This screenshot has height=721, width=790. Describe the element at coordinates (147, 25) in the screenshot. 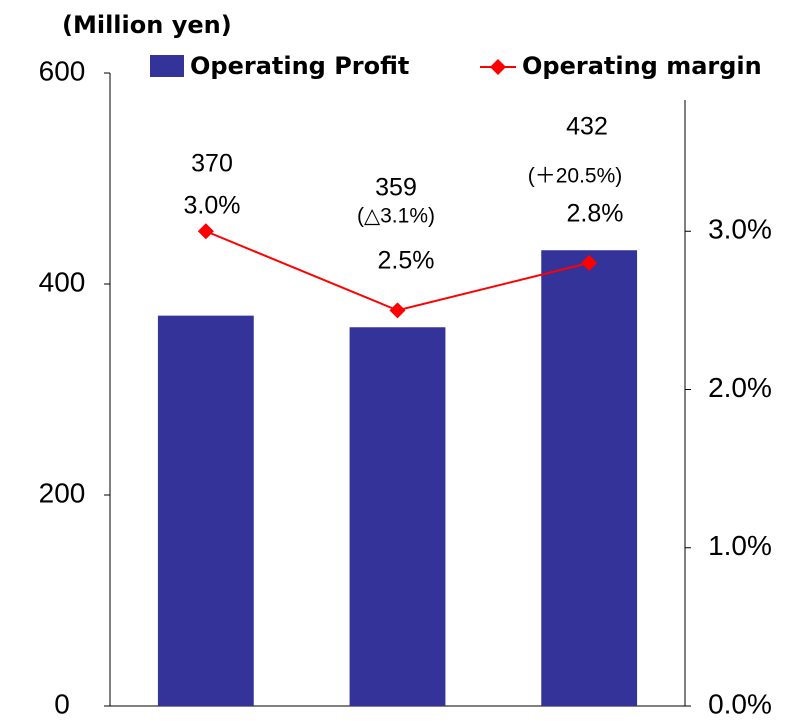

I see `unit-label: (Million yen)` at that location.